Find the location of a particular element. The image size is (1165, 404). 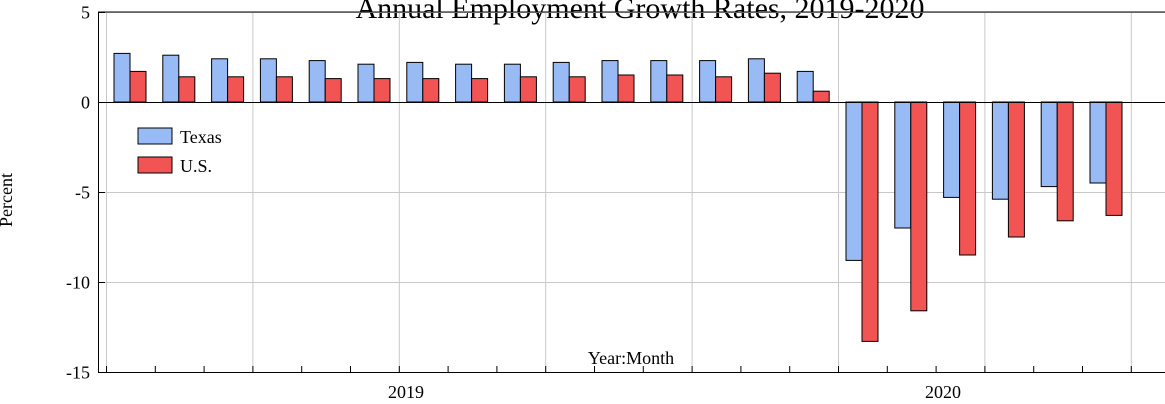

y-tick-label: -10 is located at coordinates (78, 283).